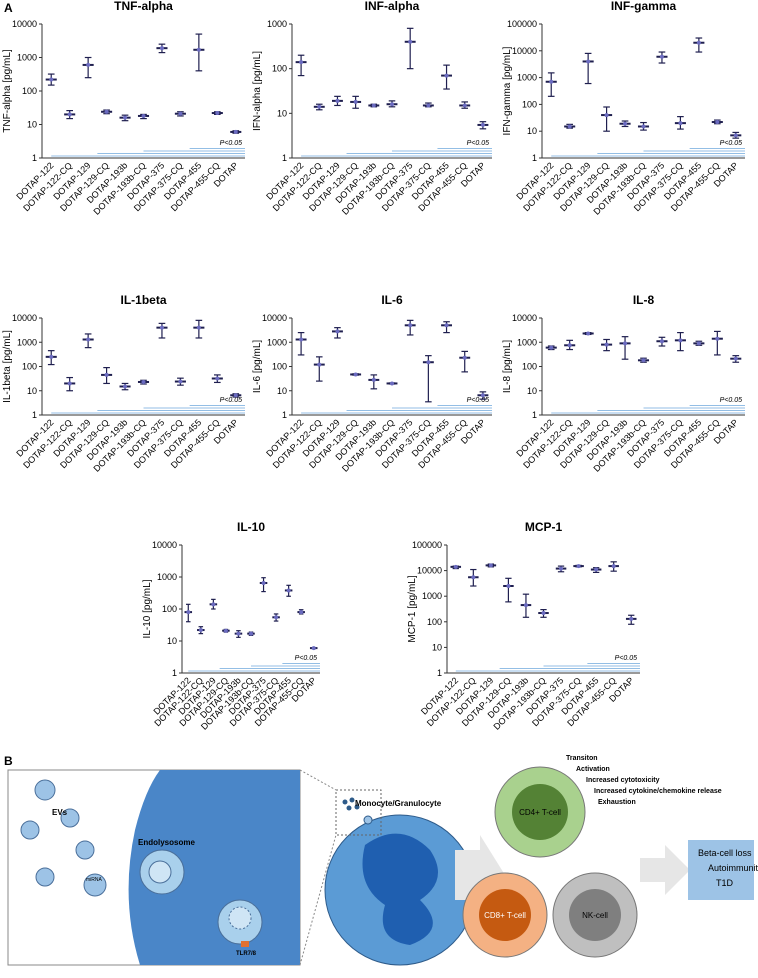 The image size is (758, 978). I want to click on y-tick-label: 100000, so click(522, 24).